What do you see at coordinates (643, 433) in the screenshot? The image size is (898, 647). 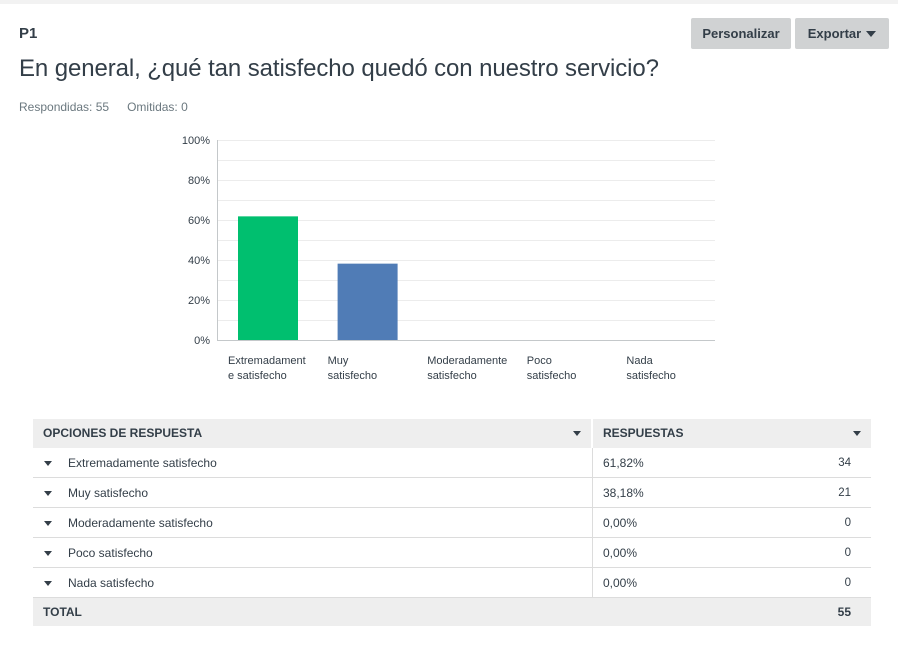 I see `header-responses-label: RESPUESTAS` at bounding box center [643, 433].